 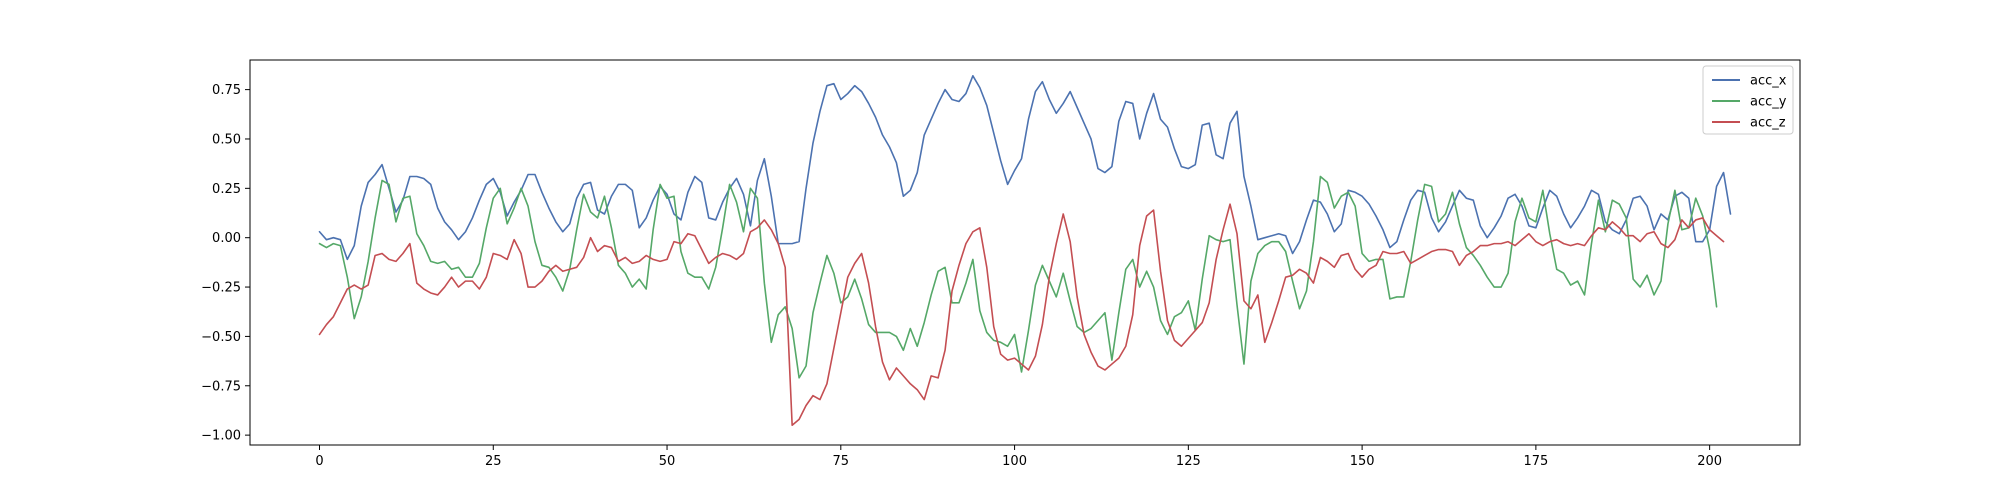 What do you see at coordinates (1014, 461) in the screenshot?
I see `x-tick-label: 100` at bounding box center [1014, 461].